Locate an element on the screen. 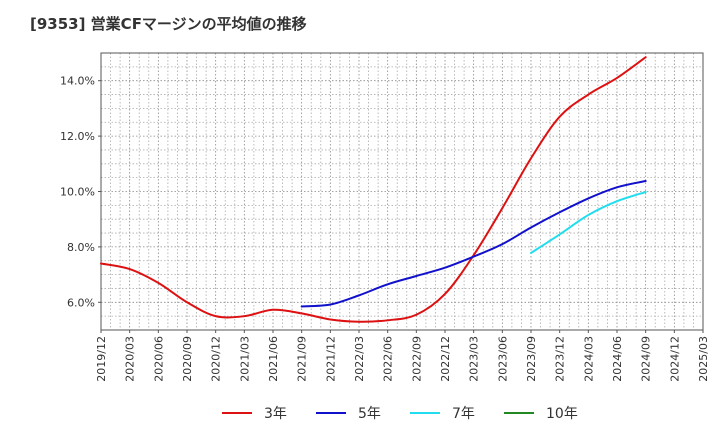  x-tick-label: 2020/12 is located at coordinates (216, 359).